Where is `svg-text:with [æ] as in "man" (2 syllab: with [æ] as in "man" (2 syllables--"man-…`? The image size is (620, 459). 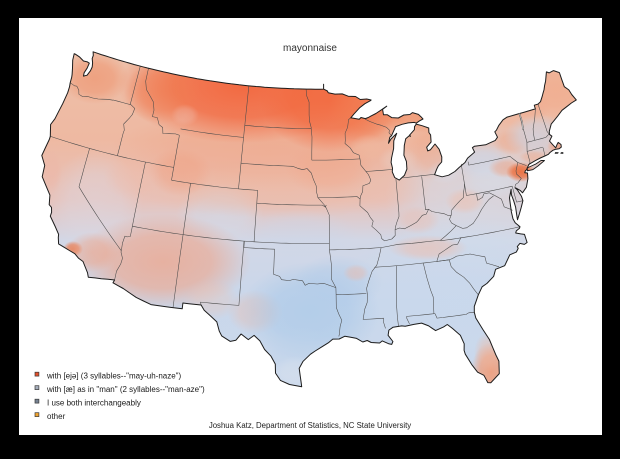
svg-text:with [æ] as in "man" (2 syllab: with [æ] as in "man" (2 syllables--"man-… is located at coordinates (125, 389).